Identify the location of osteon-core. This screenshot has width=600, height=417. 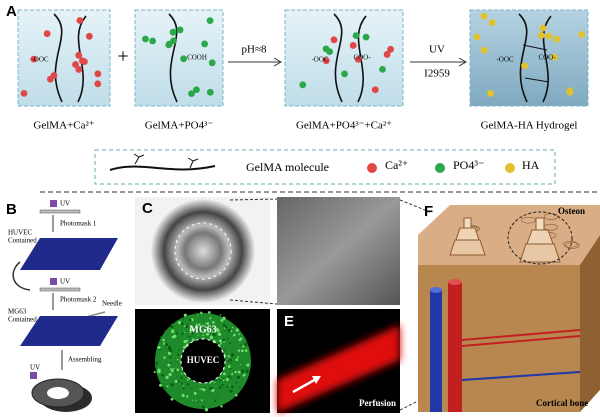
(540, 224).